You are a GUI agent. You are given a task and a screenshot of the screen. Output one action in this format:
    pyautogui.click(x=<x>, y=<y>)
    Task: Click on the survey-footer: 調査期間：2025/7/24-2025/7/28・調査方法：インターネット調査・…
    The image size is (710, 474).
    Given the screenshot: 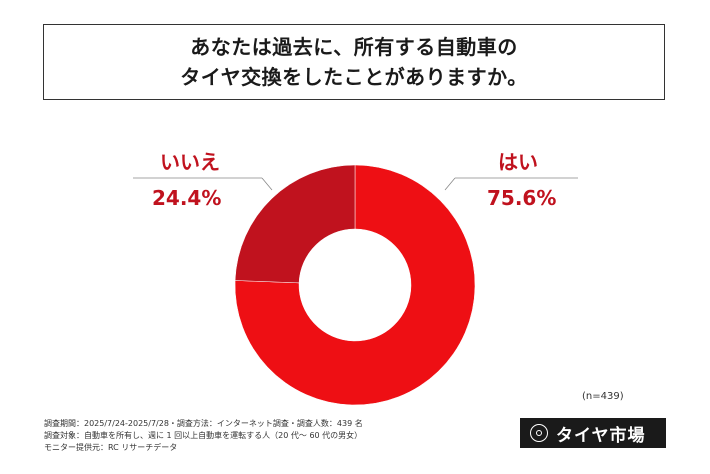 What is the action you would take?
    pyautogui.click(x=203, y=436)
    